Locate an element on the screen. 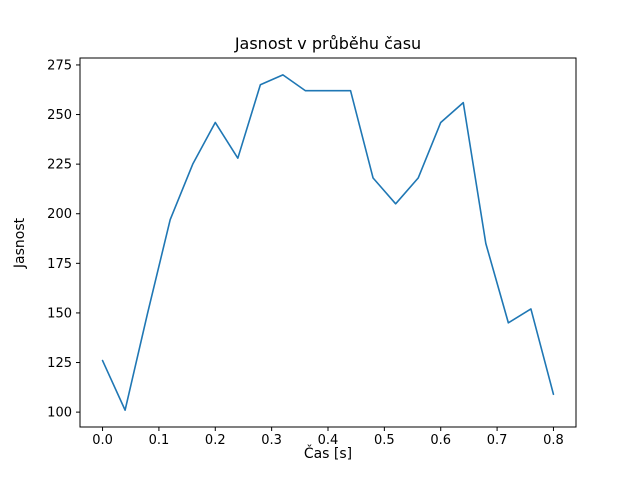 The width and height of the screenshot is (640, 480). chart-title: Jasnost v průběhu času is located at coordinates (328, 43).